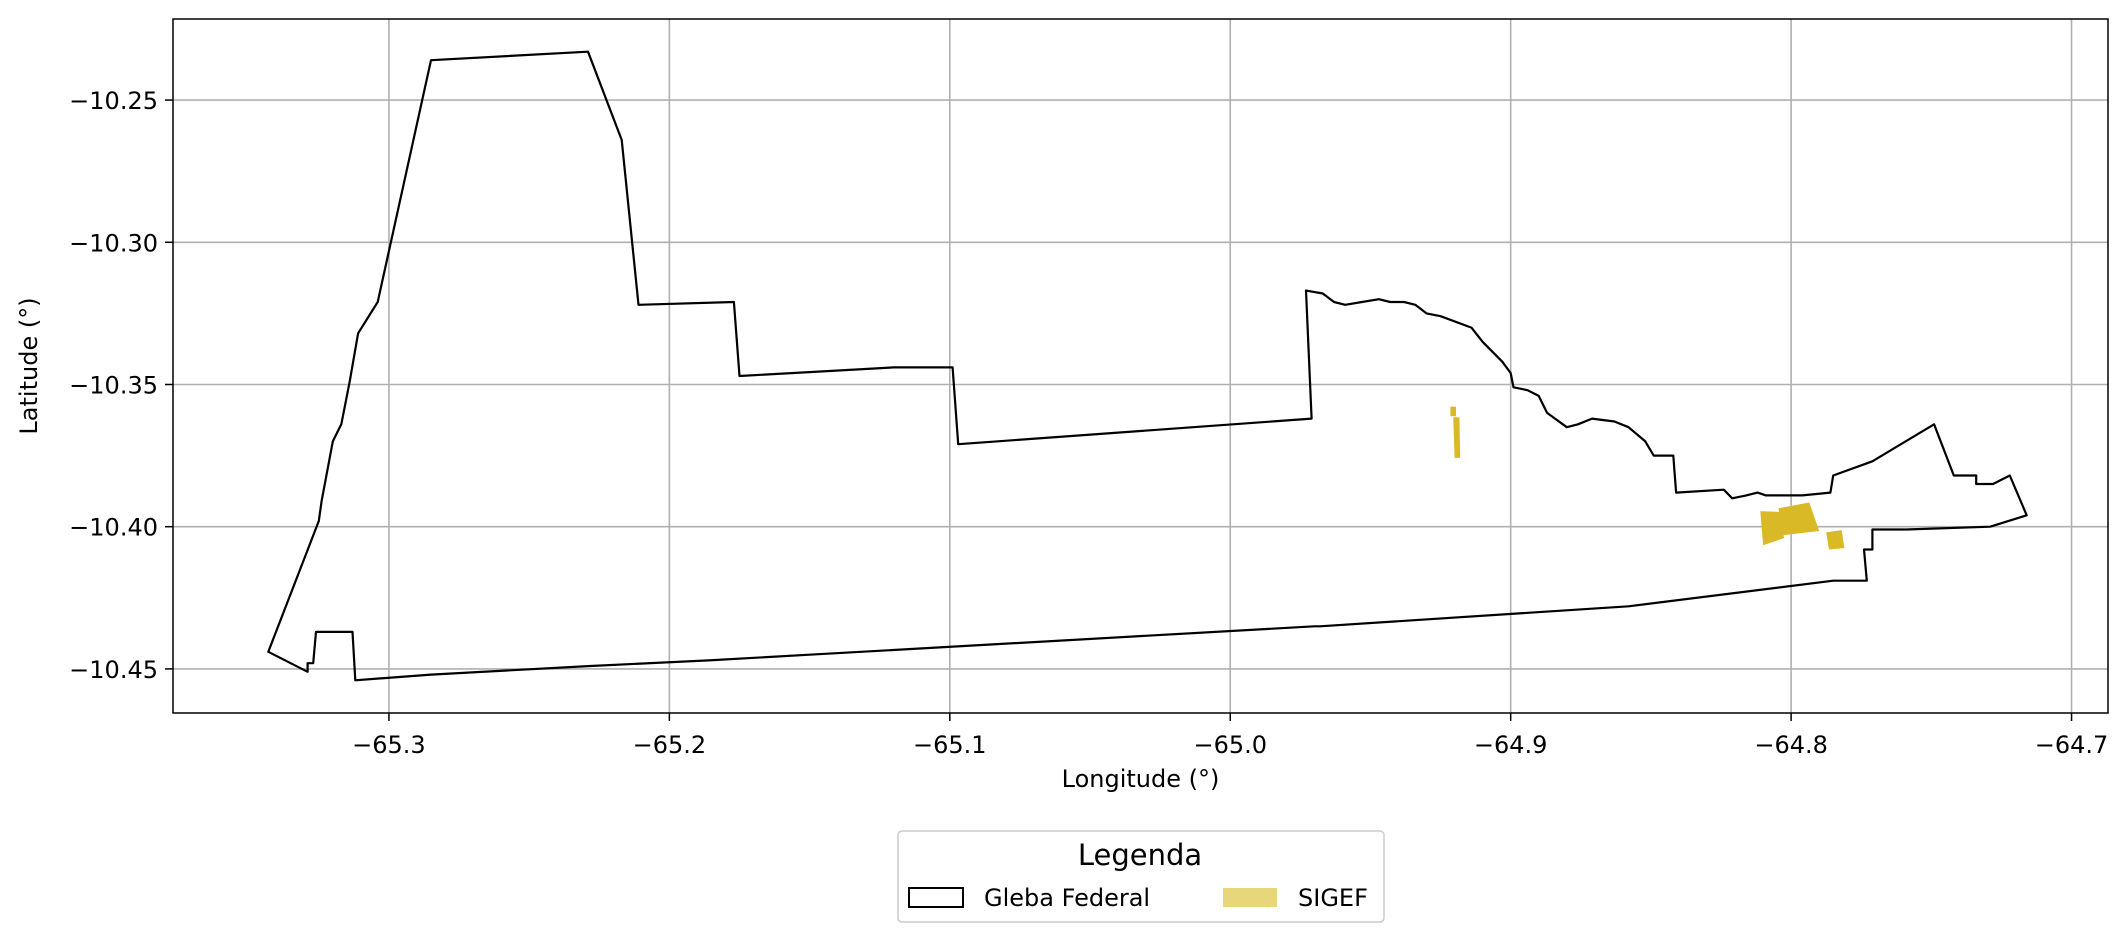 The height and width of the screenshot is (942, 2127). I want to click on y-tick-label: −10.35, so click(113, 385).